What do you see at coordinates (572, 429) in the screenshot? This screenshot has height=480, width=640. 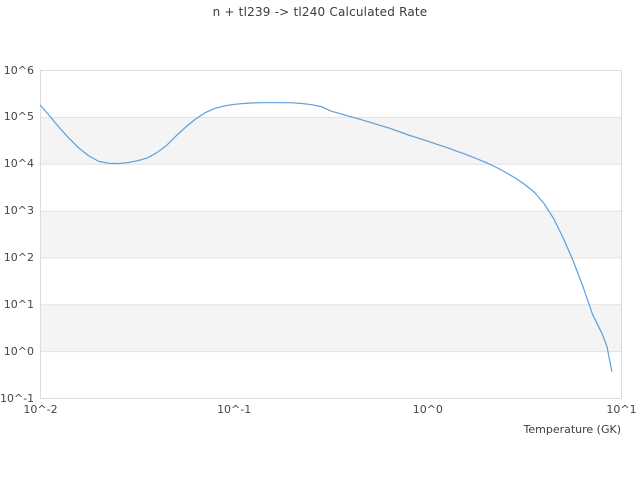 I see `x-axis-title: Temperature (GK)` at bounding box center [572, 429].